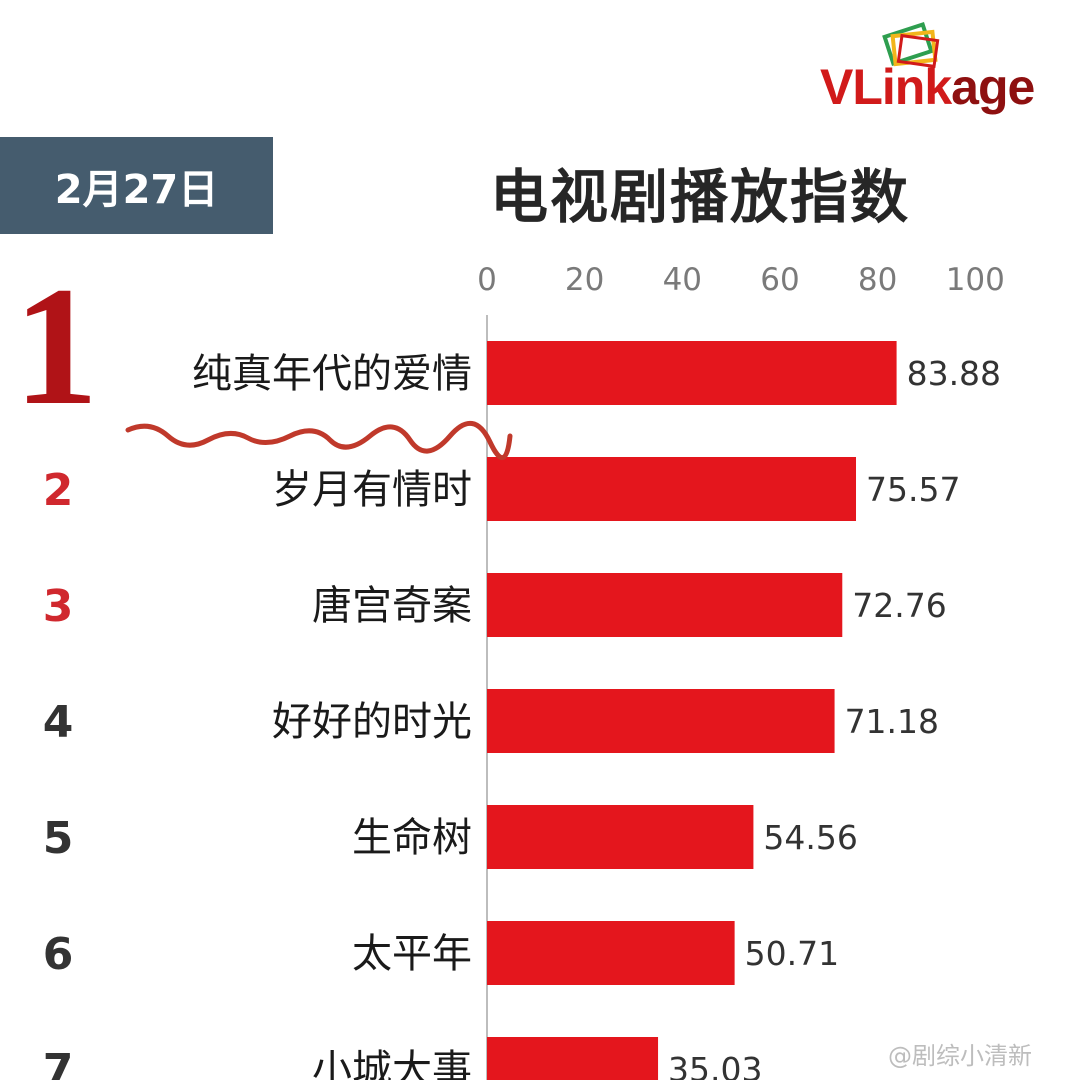 The width and height of the screenshot is (1080, 1080). Describe the element at coordinates (584, 280) in the screenshot. I see `x-tick-label: 20` at that location.